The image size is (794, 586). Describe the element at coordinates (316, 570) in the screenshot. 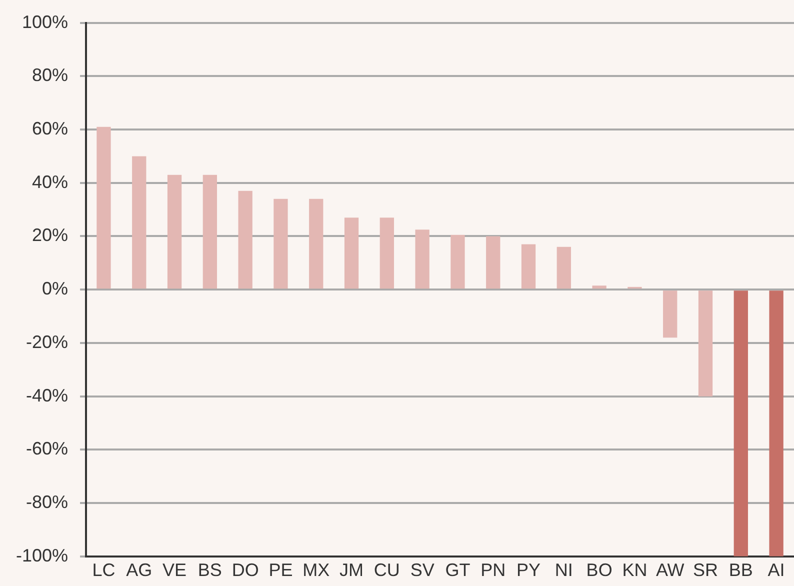

I see `x-tick-label: MX` at that location.